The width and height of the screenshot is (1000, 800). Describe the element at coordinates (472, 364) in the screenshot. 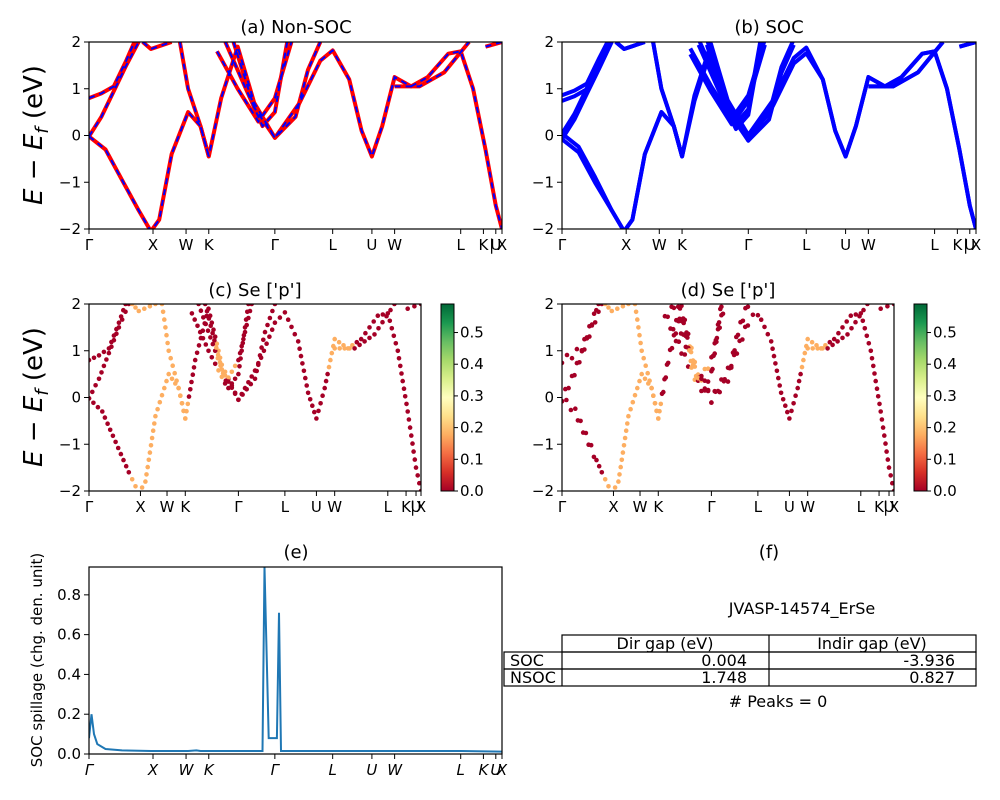

I see `colorbar-tick-label: 0.4` at that location.